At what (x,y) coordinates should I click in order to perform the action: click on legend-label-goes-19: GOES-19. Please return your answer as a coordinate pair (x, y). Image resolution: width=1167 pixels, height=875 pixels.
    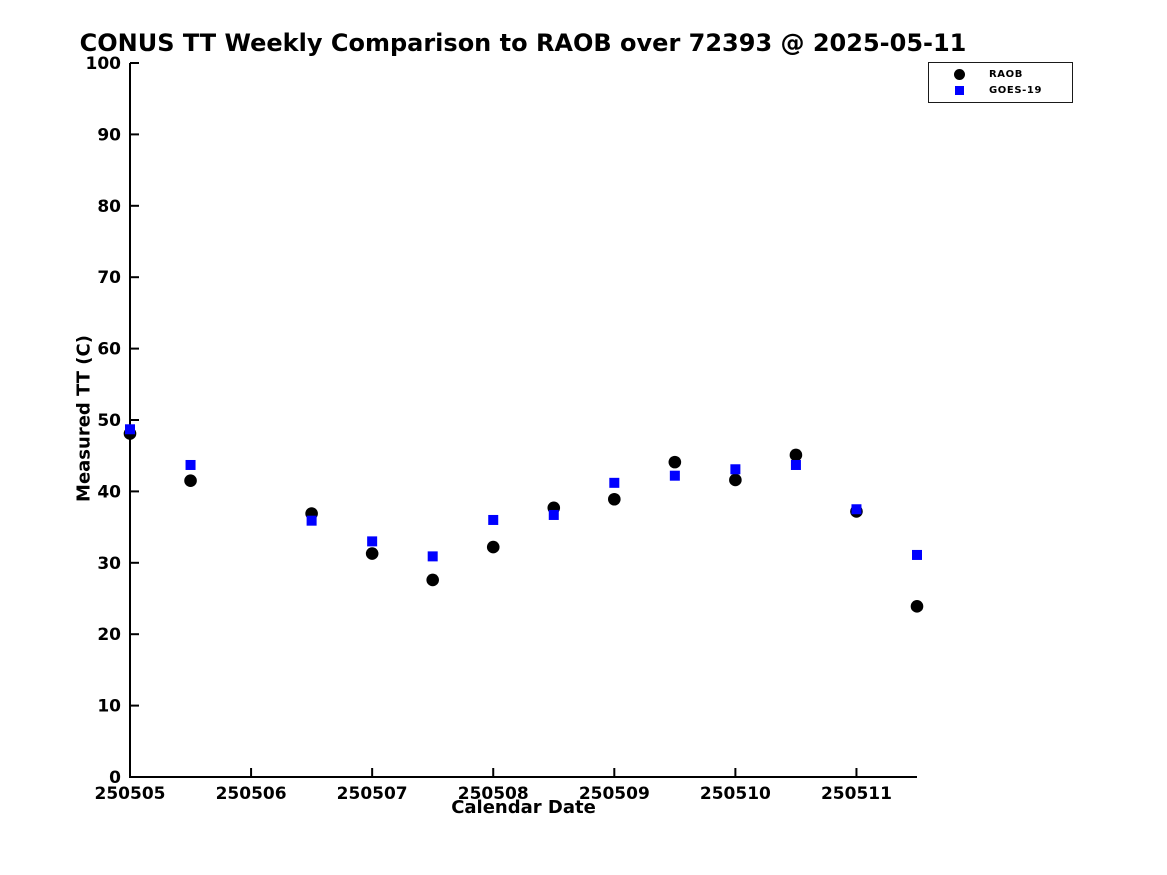
    Looking at the image, I should click on (1016, 91).